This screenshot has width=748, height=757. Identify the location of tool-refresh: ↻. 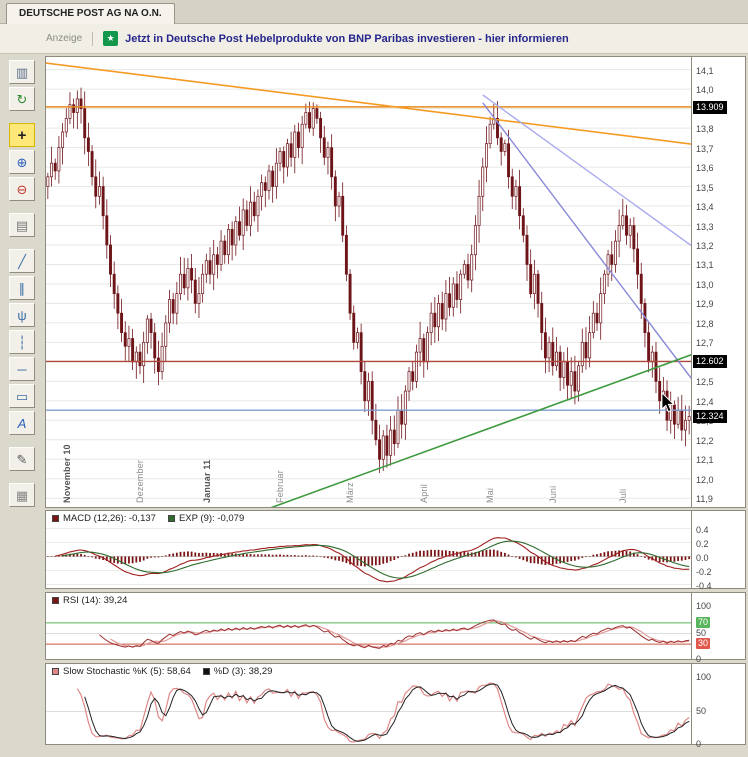
(22, 99).